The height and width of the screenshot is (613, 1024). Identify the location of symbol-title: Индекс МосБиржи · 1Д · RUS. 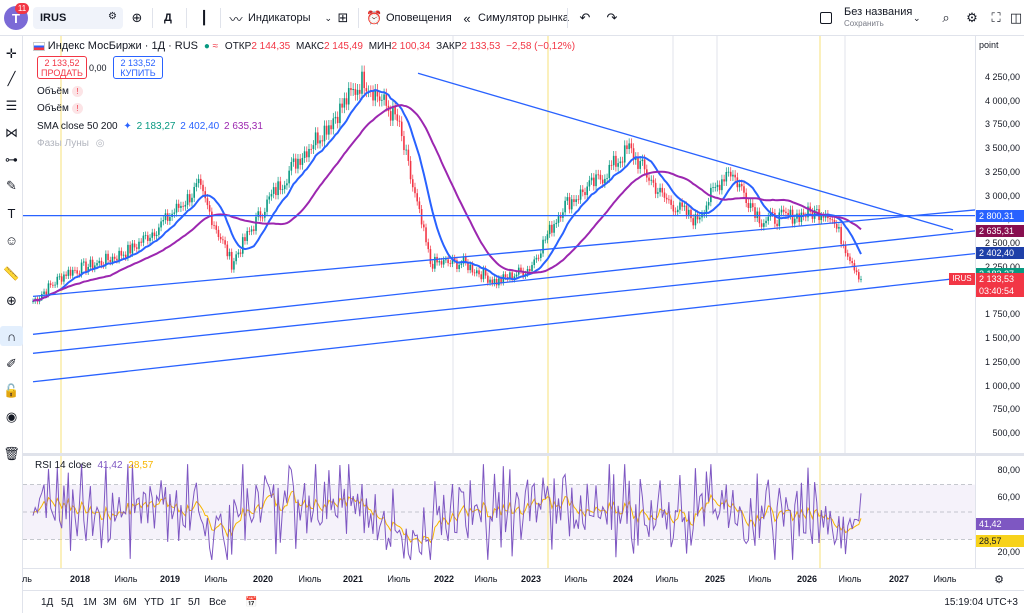
(123, 46).